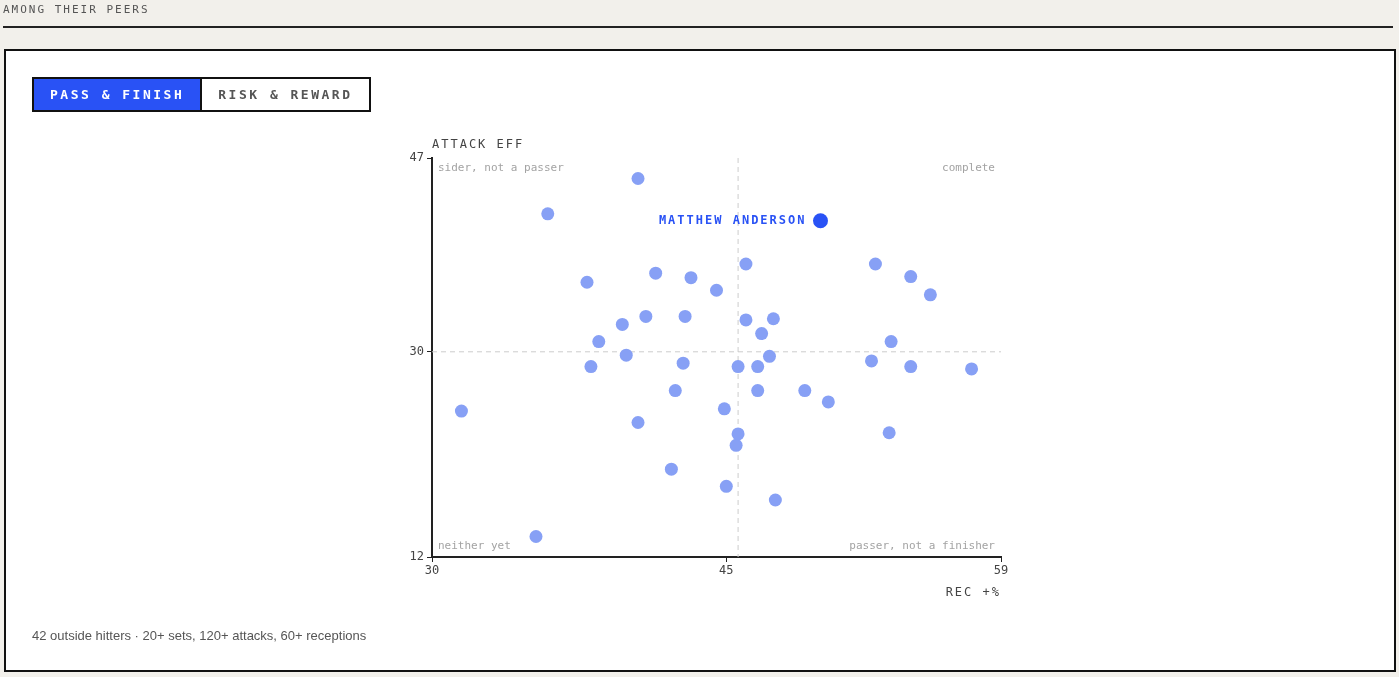 The height and width of the screenshot is (677, 1399). Describe the element at coordinates (726, 570) in the screenshot. I see `x-tick-label: 45` at that location.